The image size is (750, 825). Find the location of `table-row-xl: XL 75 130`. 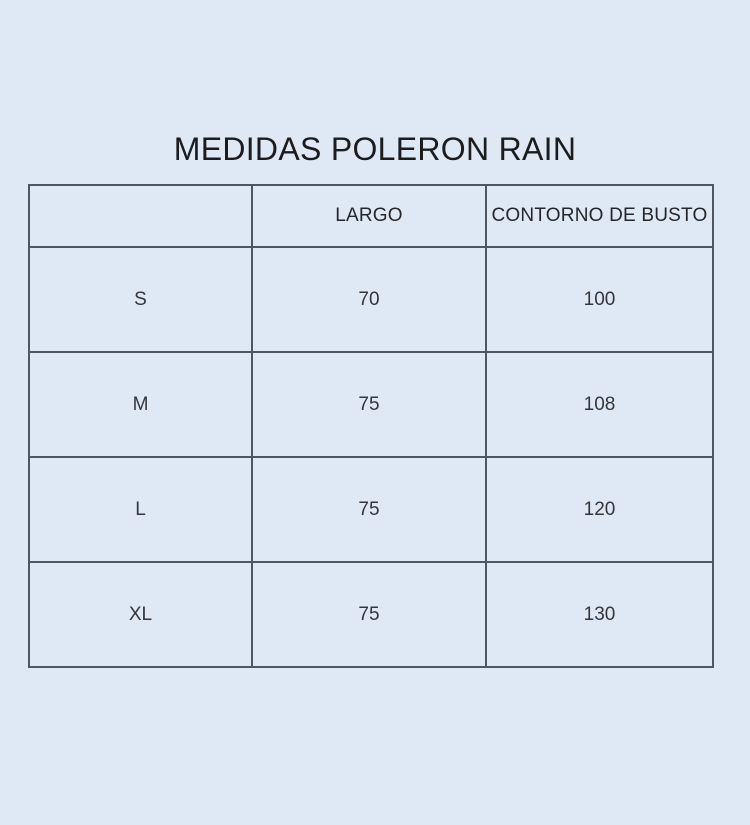

table-row-xl: XL 75 130 is located at coordinates (371, 614).